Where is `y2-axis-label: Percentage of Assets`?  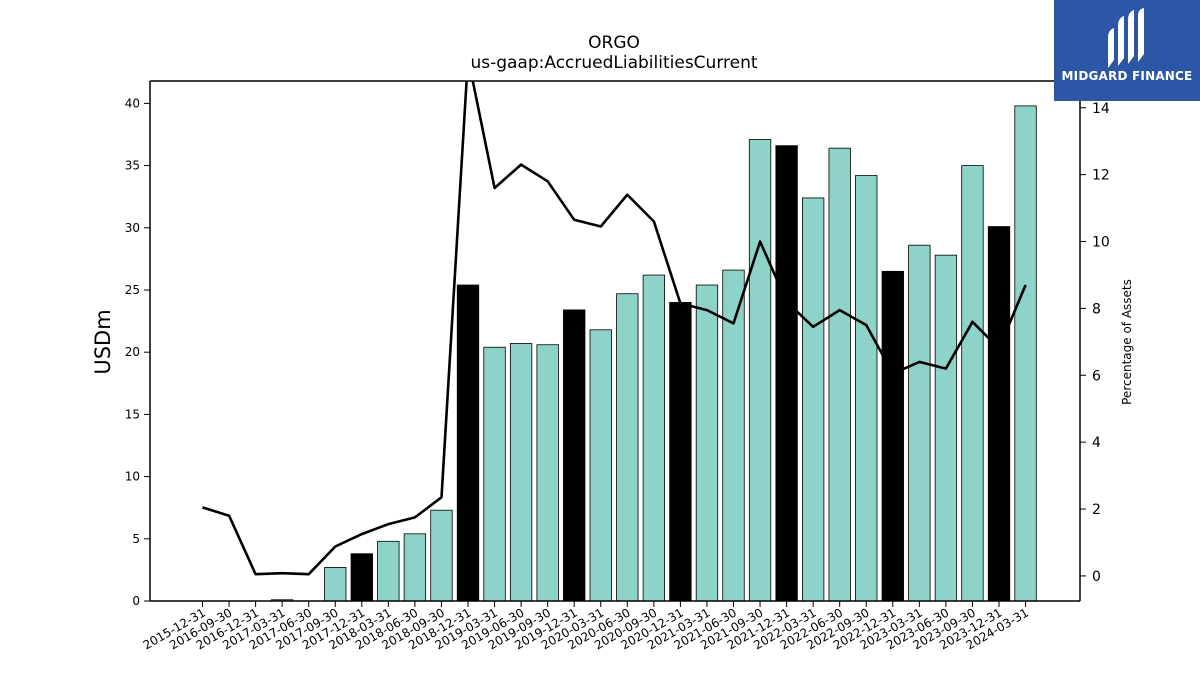 y2-axis-label: Percentage of Assets is located at coordinates (1127, 342).